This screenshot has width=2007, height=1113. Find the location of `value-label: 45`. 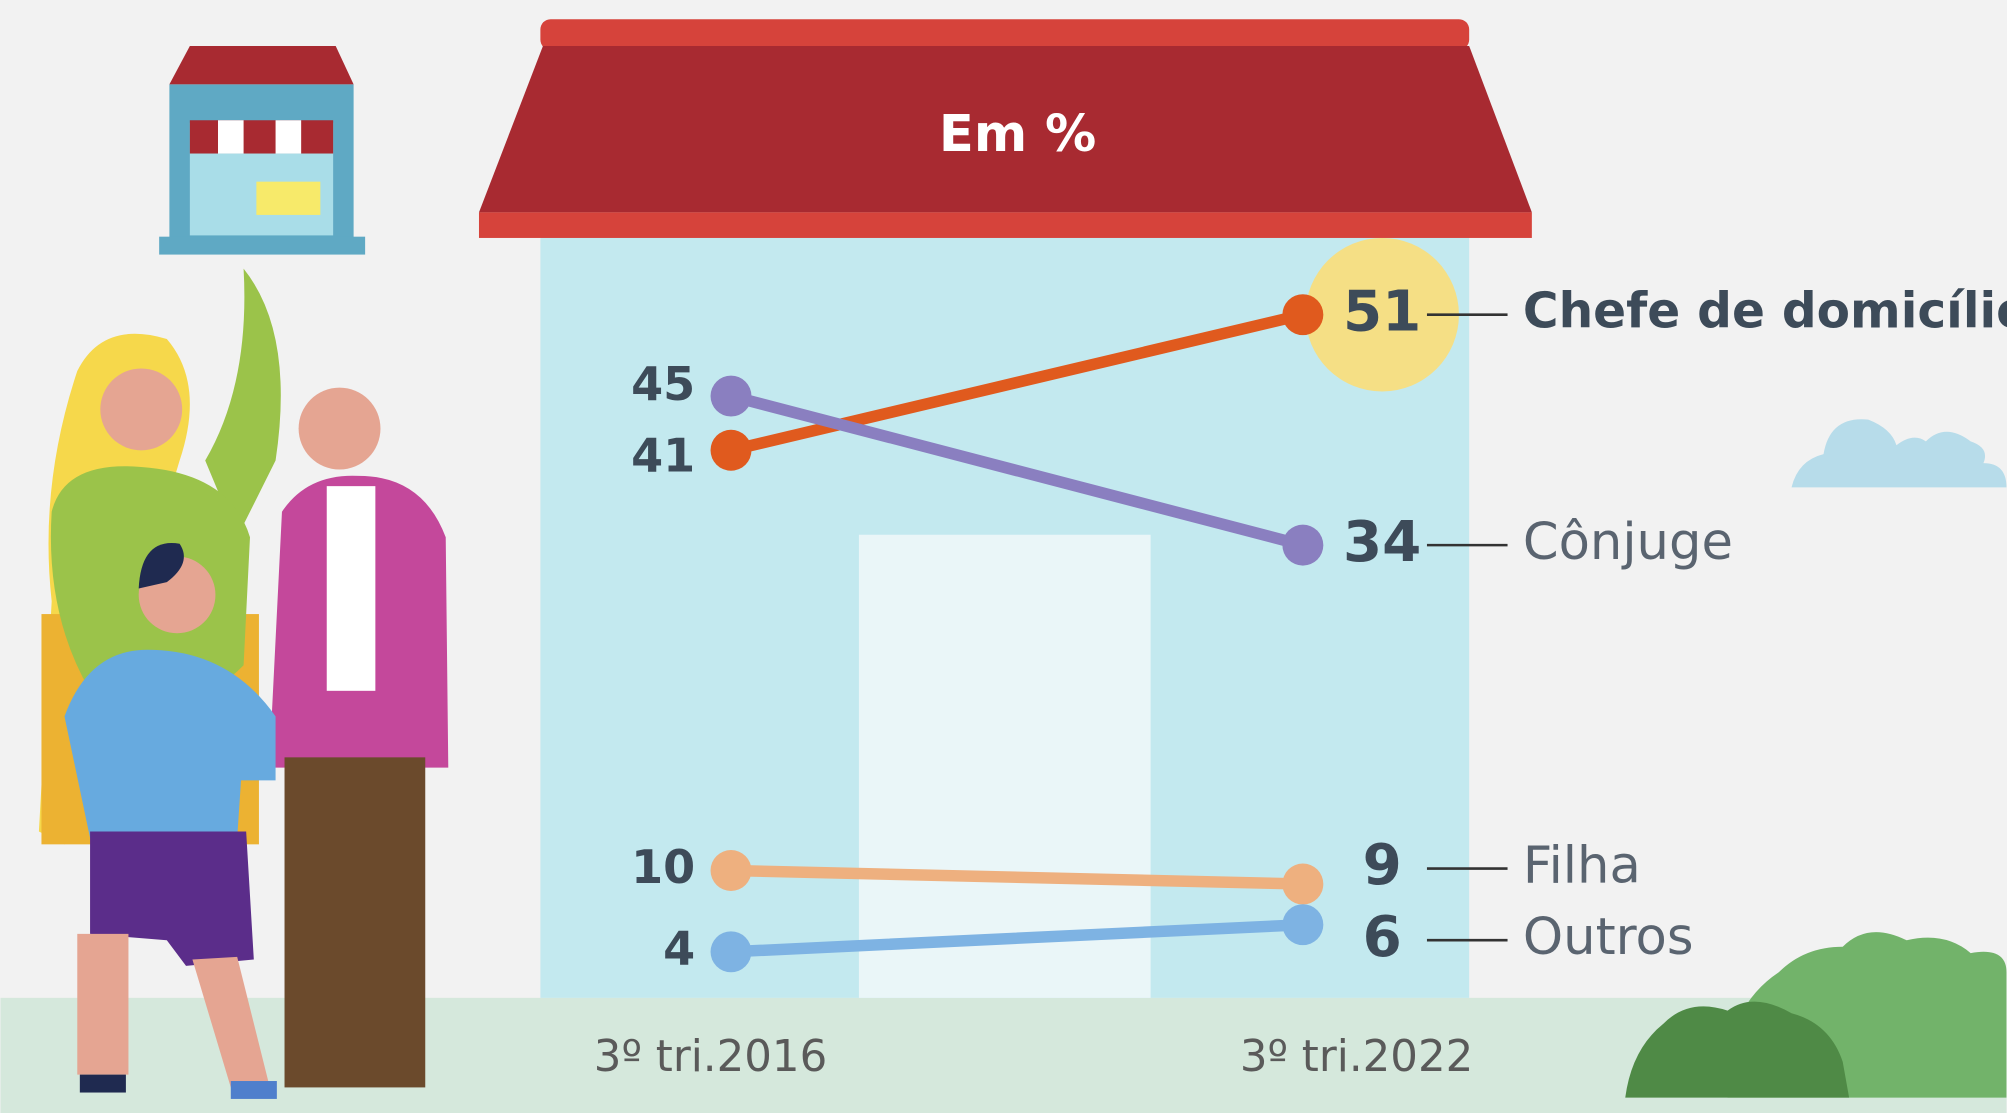

value-label: 45 is located at coordinates (663, 384).